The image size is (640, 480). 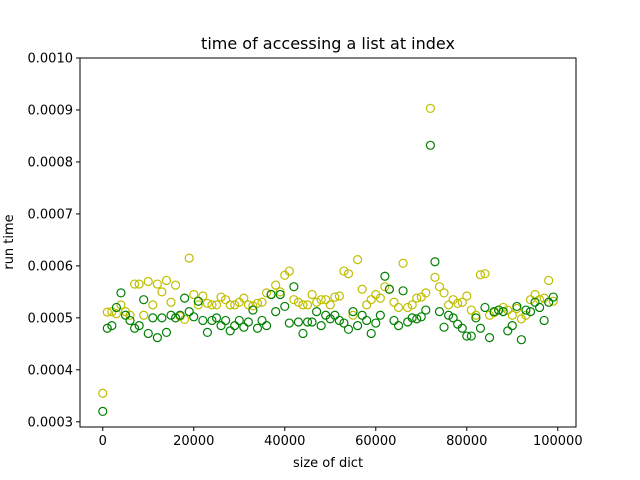 I want to click on y-tick-label: 0.0006, so click(x=51, y=266).